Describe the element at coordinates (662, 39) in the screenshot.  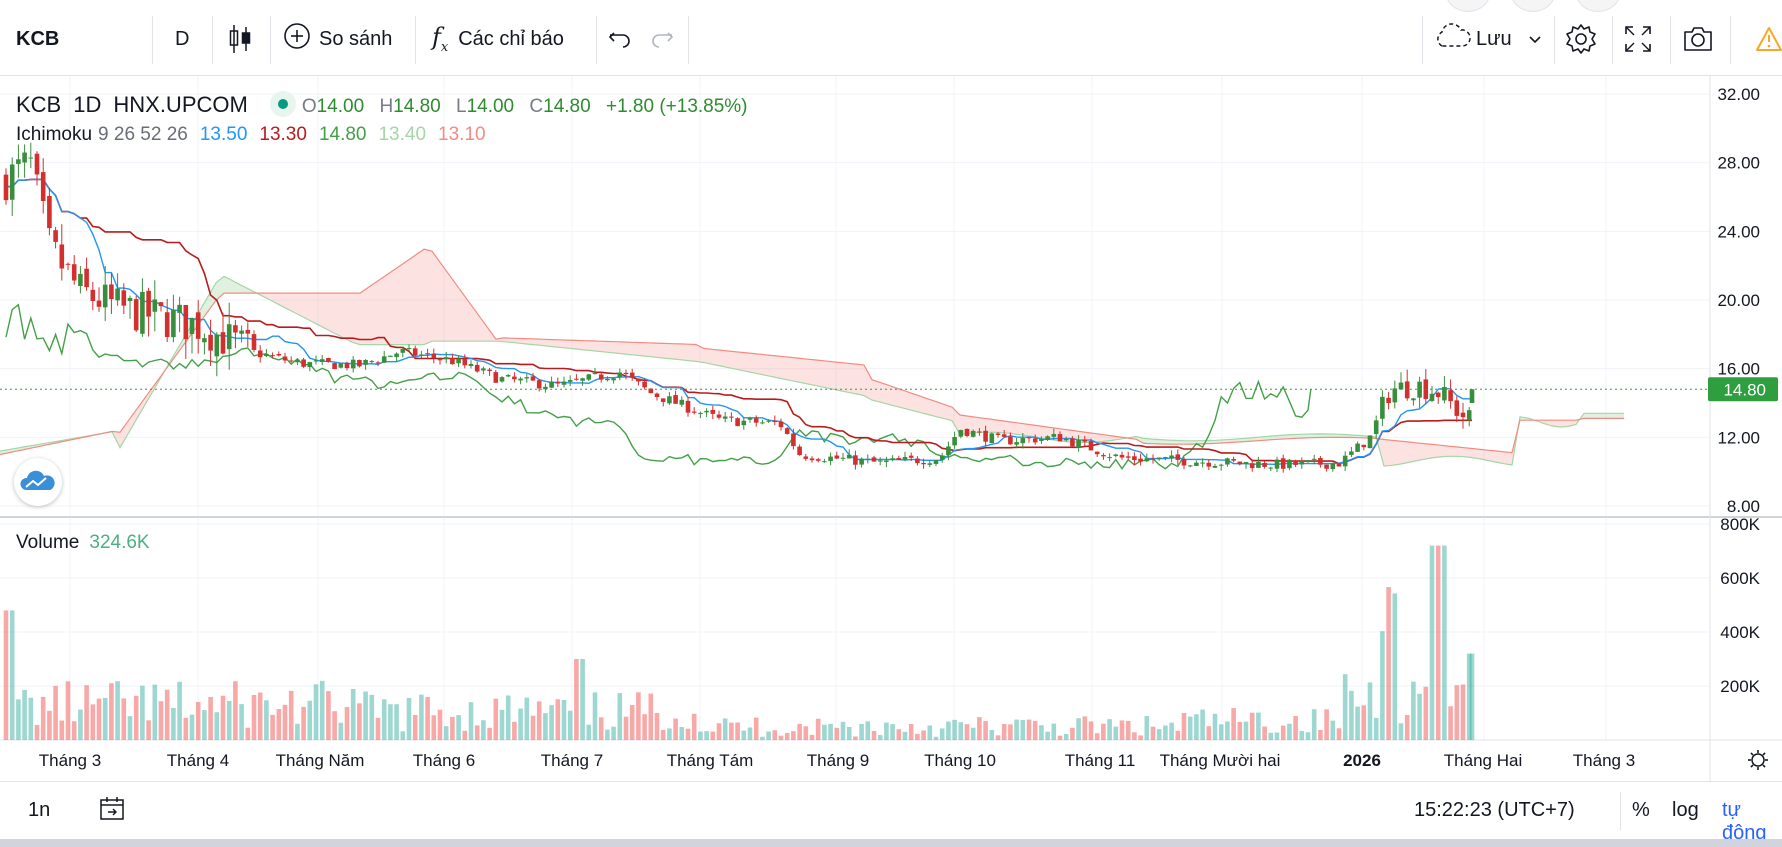
I see `redo-icon` at that location.